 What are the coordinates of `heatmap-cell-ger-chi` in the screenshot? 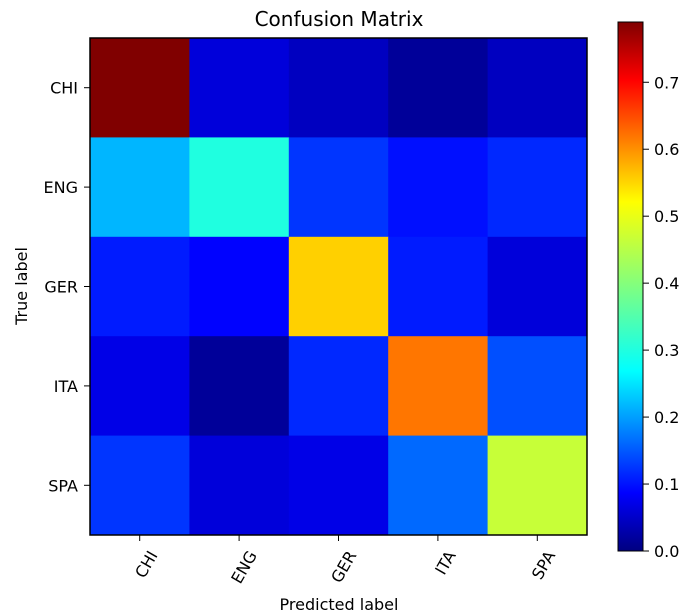 It's located at (140, 286).